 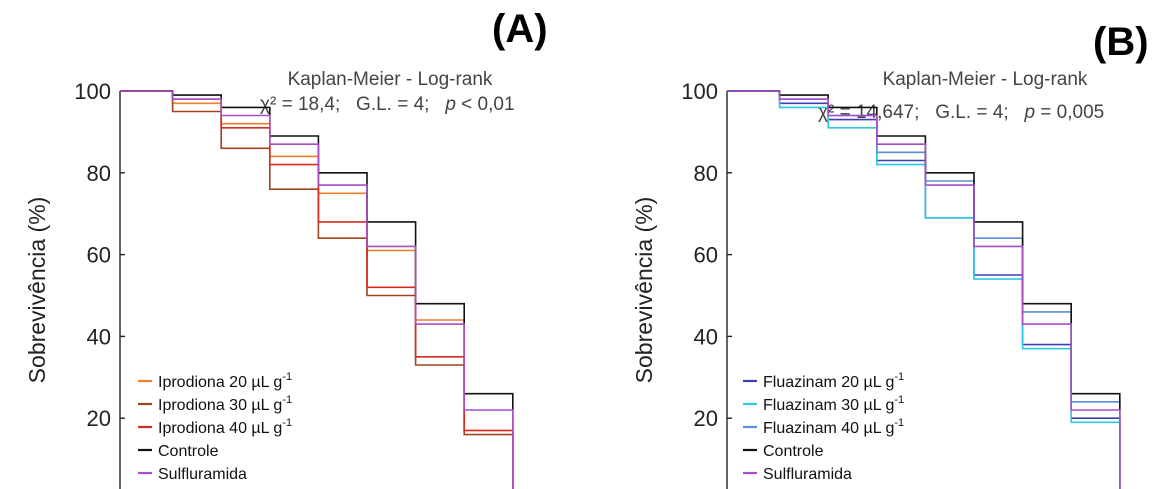 What do you see at coordinates (360, 104) in the screenshot?
I see `chi-value: = 18,4; G.L. = 4;` at bounding box center [360, 104].